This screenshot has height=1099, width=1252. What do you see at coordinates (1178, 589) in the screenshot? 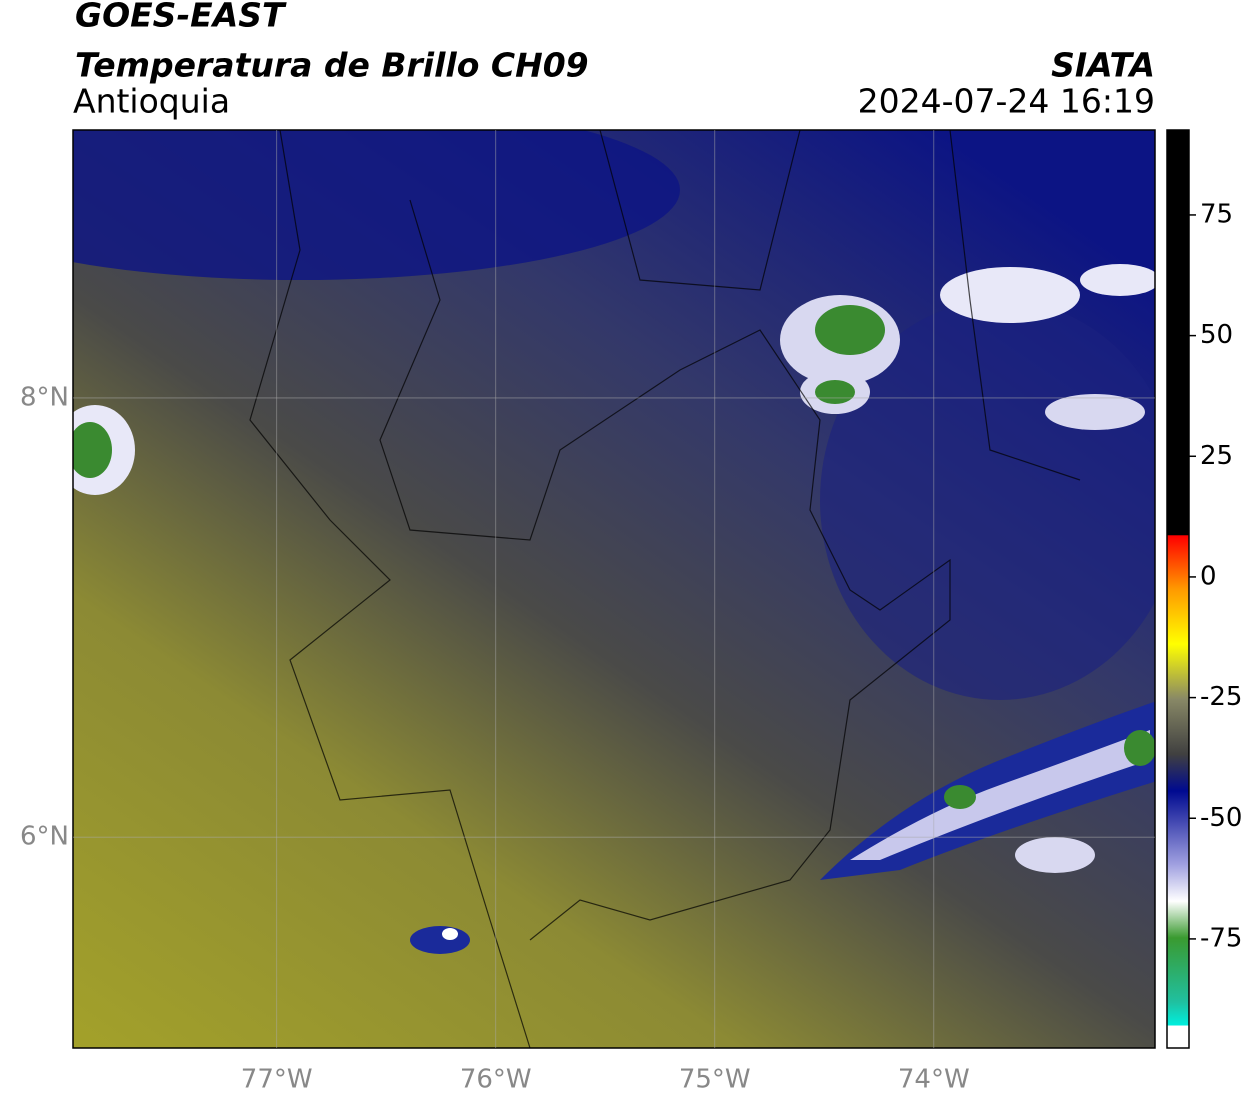
I see `colorbar` at bounding box center [1178, 589].